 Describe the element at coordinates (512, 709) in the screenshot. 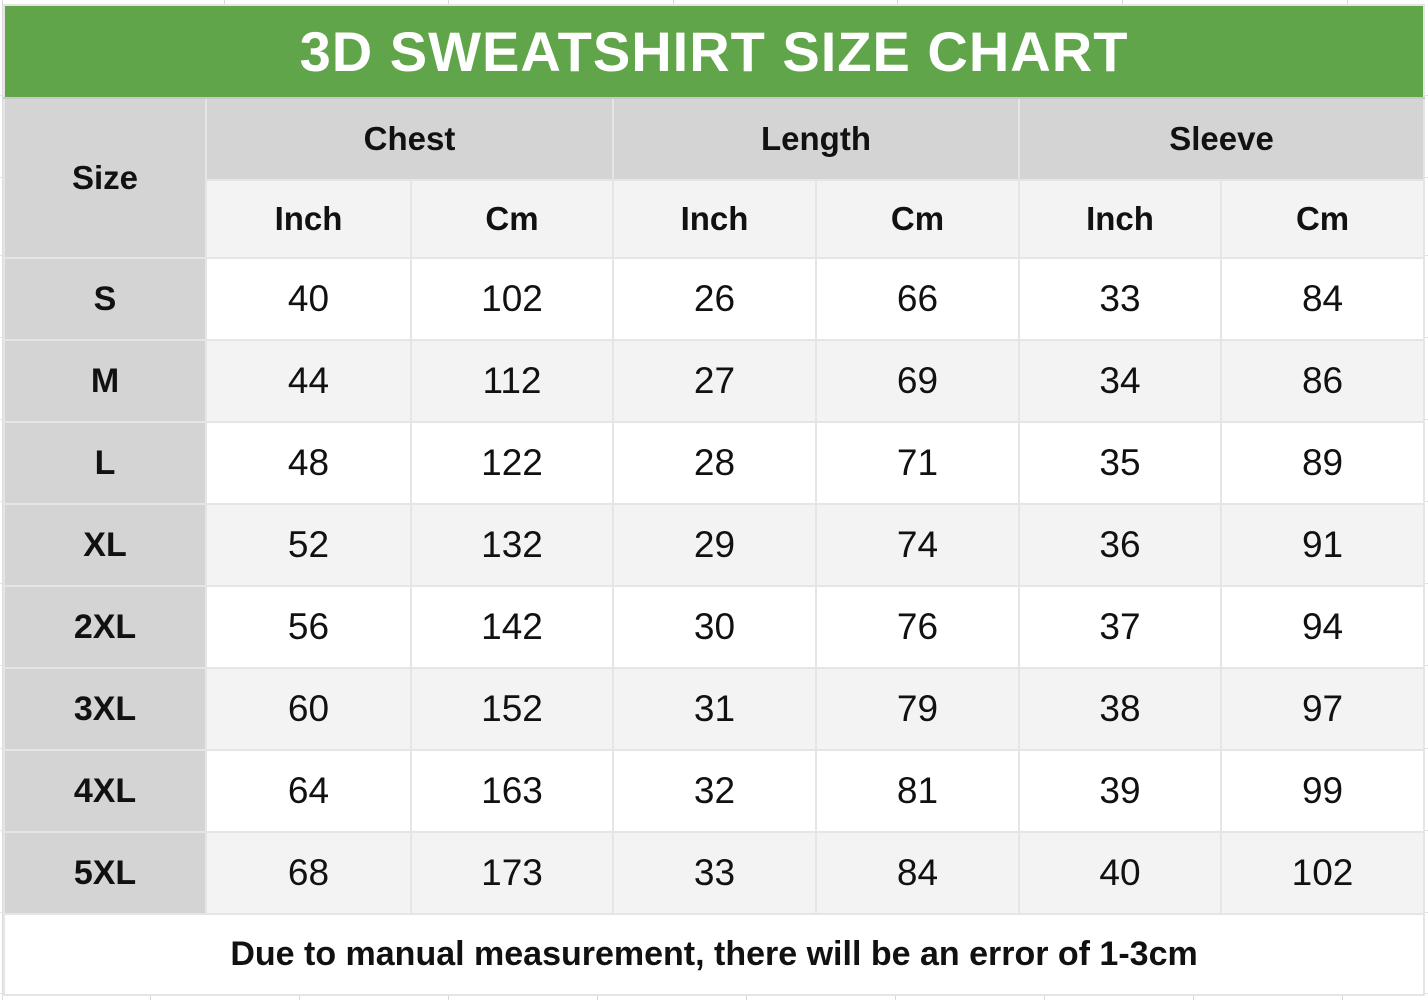

I see `value-cell: 152` at that location.